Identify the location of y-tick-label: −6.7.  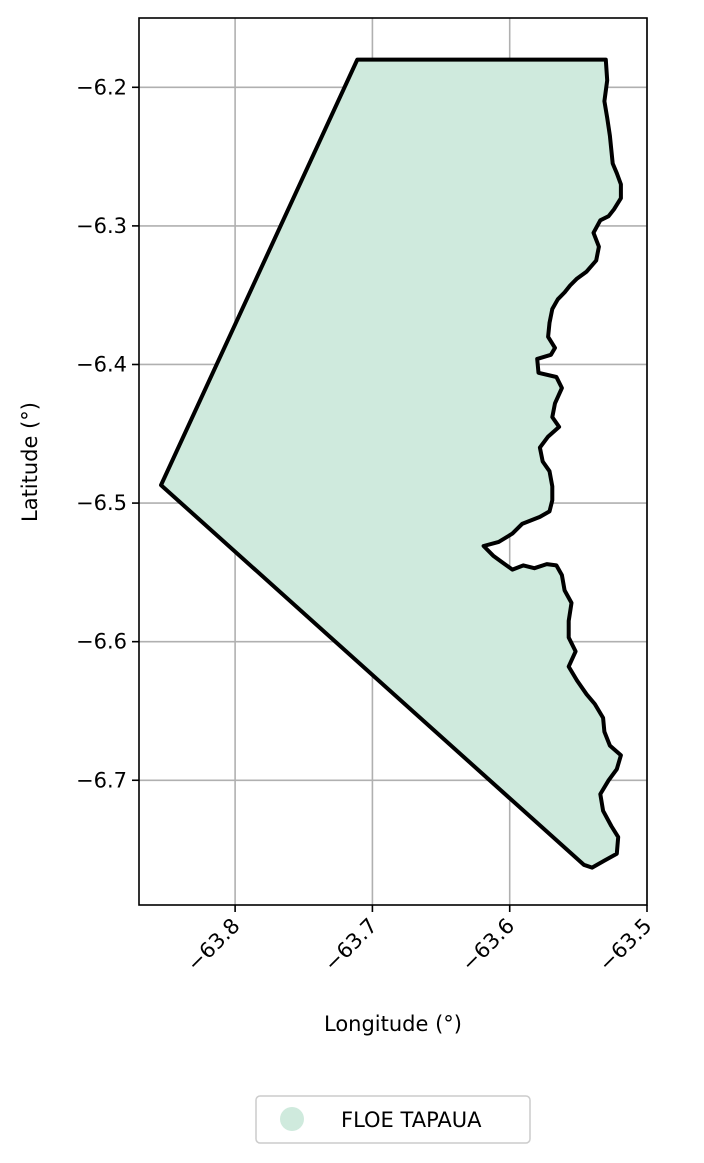
(101, 780).